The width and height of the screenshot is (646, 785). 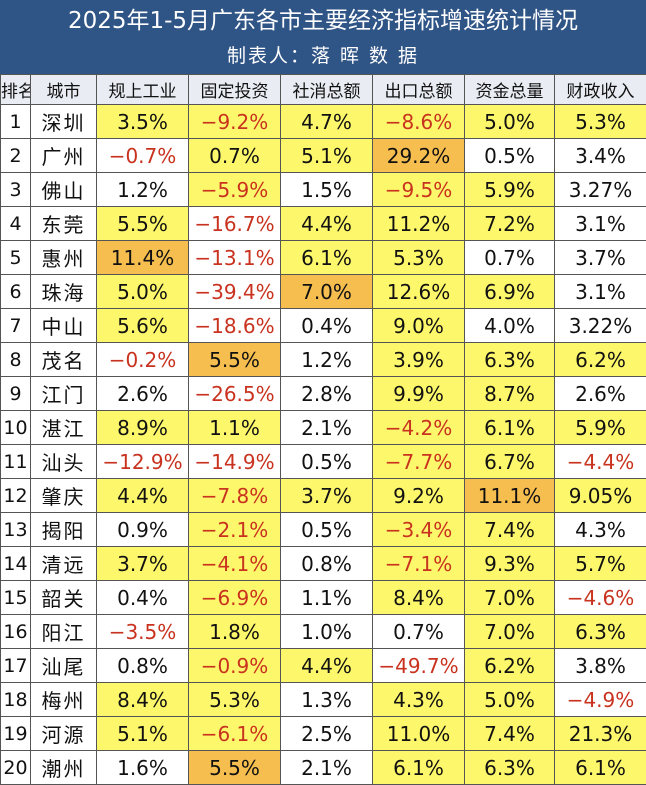 I want to click on city-cell: 河源, so click(x=64, y=734).